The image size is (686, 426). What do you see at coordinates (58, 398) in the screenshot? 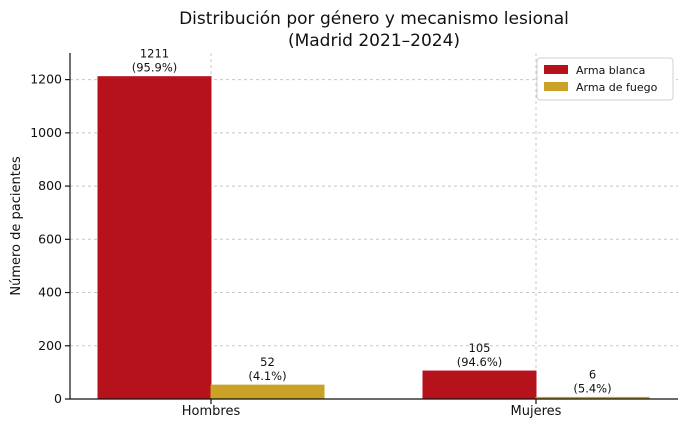
I see `y-tick-label: 0` at bounding box center [58, 398].